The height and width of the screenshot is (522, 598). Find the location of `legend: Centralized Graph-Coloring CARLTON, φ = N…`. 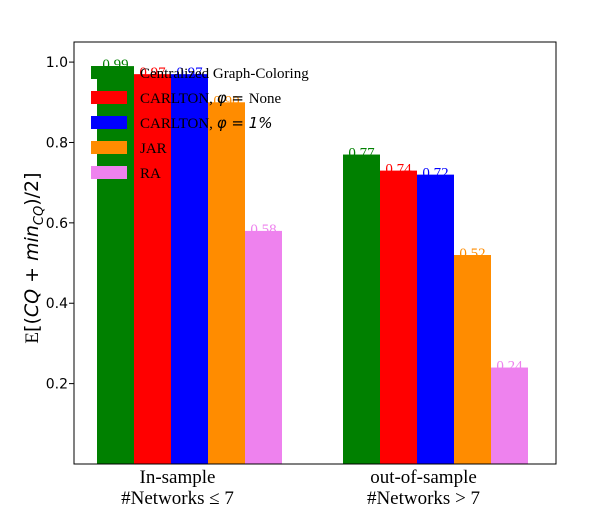

legend: Centralized Graph-Coloring CARLTON, φ = N… is located at coordinates (200, 124).